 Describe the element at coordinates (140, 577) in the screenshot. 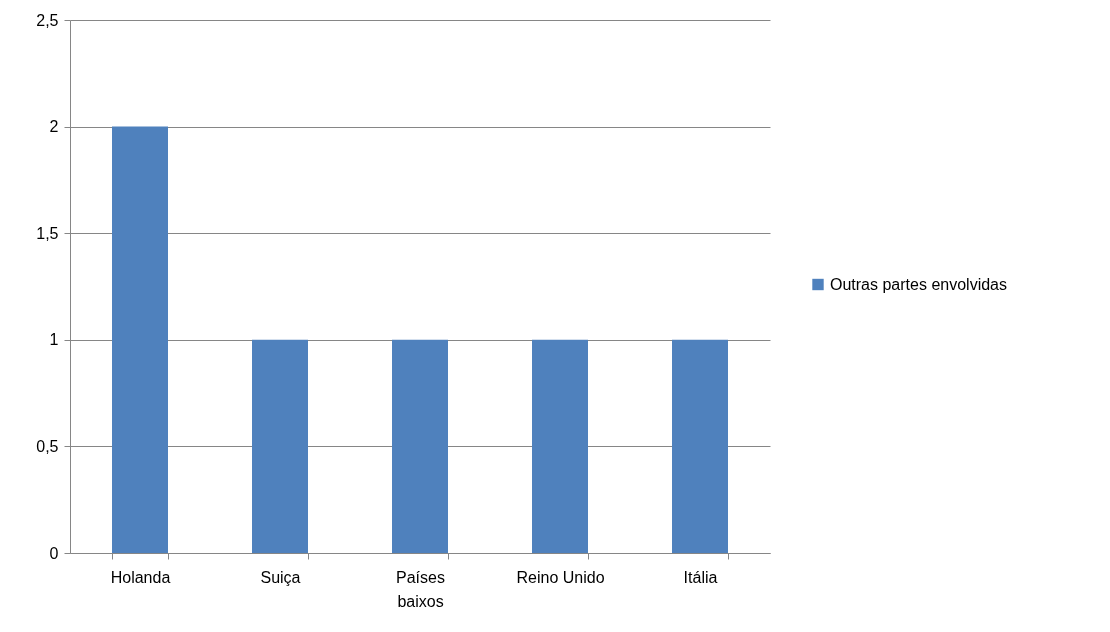

I see `x-tick-label: Holanda` at that location.